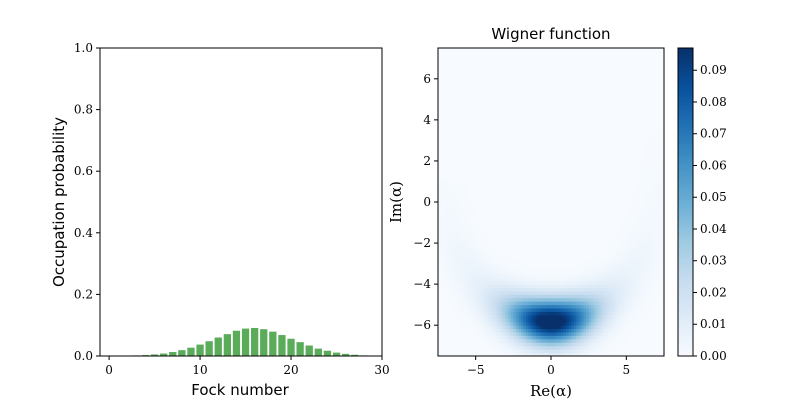 This screenshot has height=400, width=800. I want to click on x-tick-label: 10, so click(199, 370).